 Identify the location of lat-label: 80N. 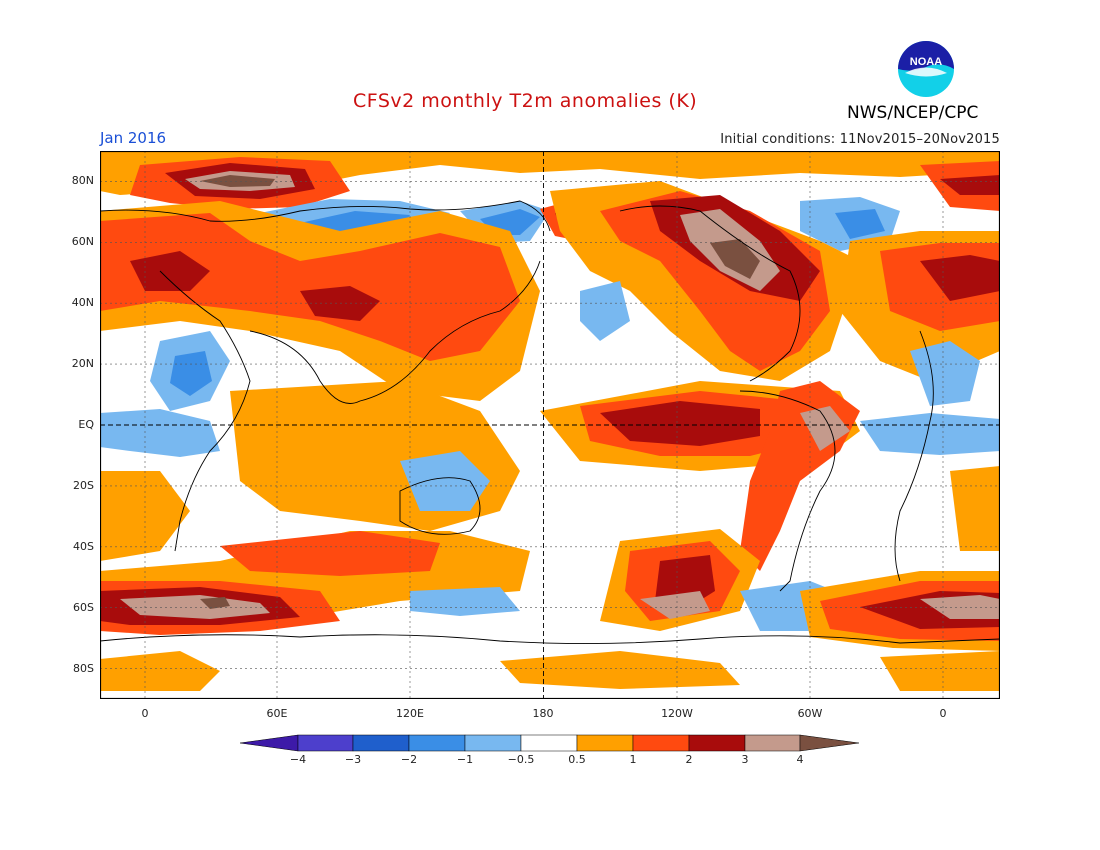
(82, 180).